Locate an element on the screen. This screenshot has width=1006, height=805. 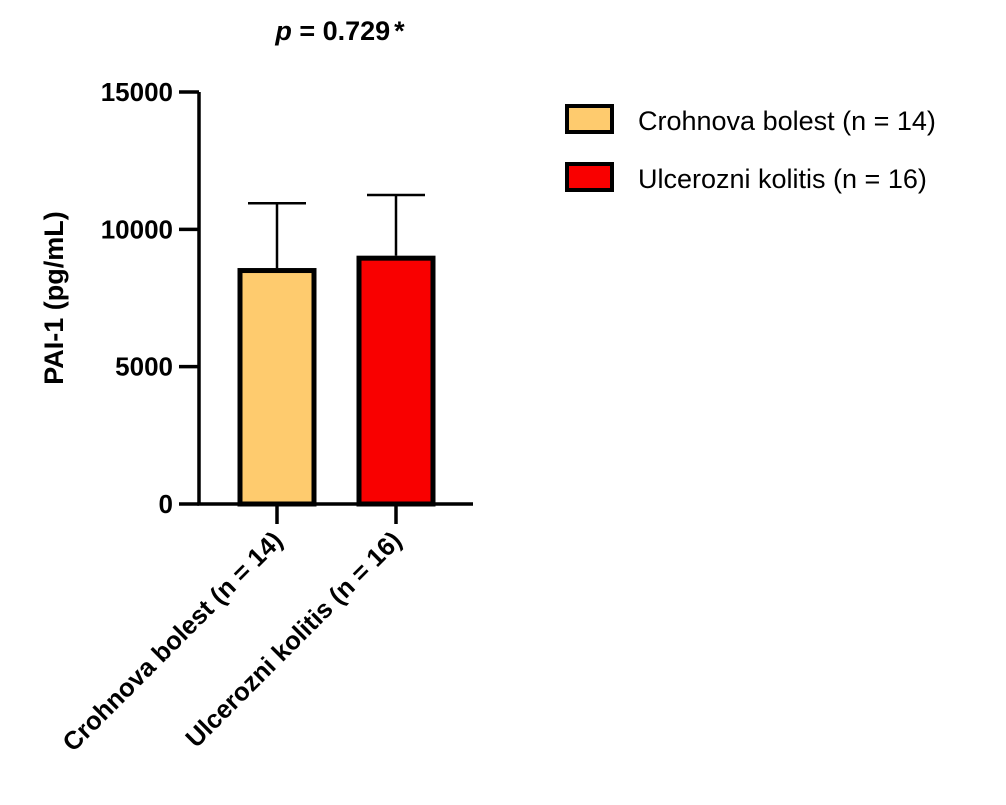
title-p-symbol: p is located at coordinates (283, 31).